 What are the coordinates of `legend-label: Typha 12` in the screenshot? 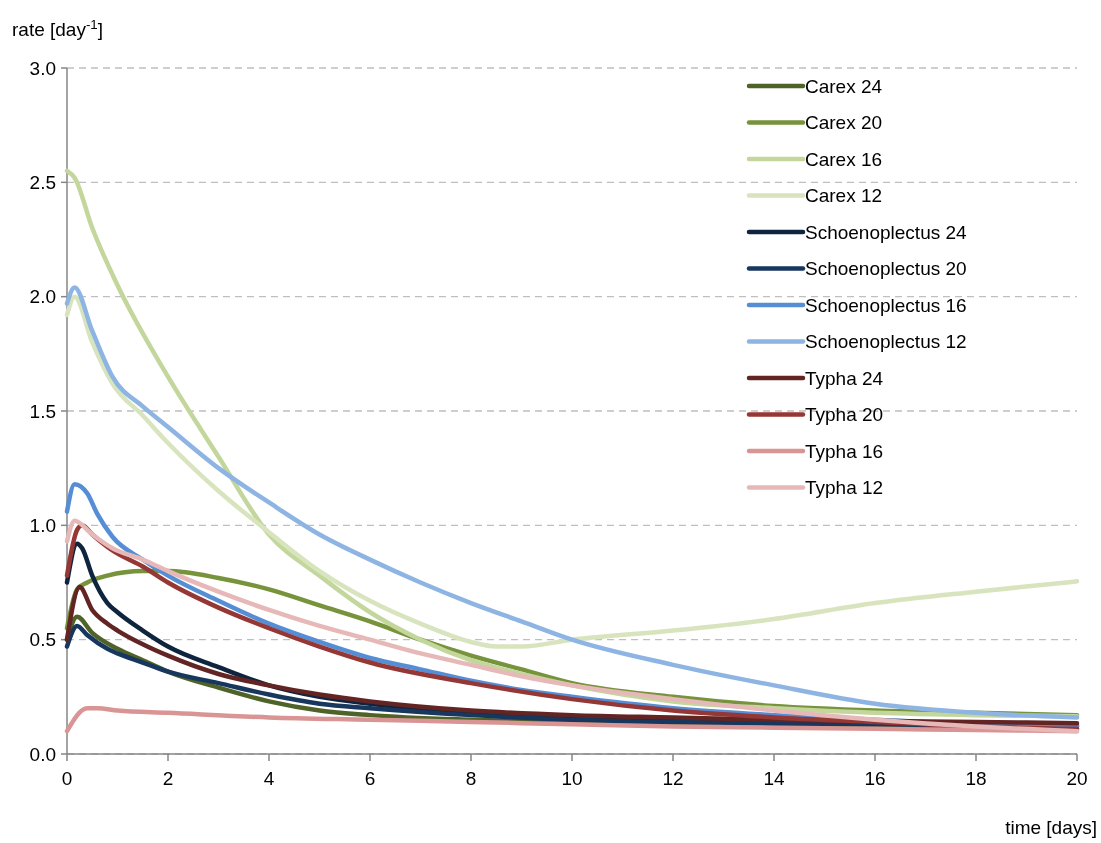 It's located at (844, 488).